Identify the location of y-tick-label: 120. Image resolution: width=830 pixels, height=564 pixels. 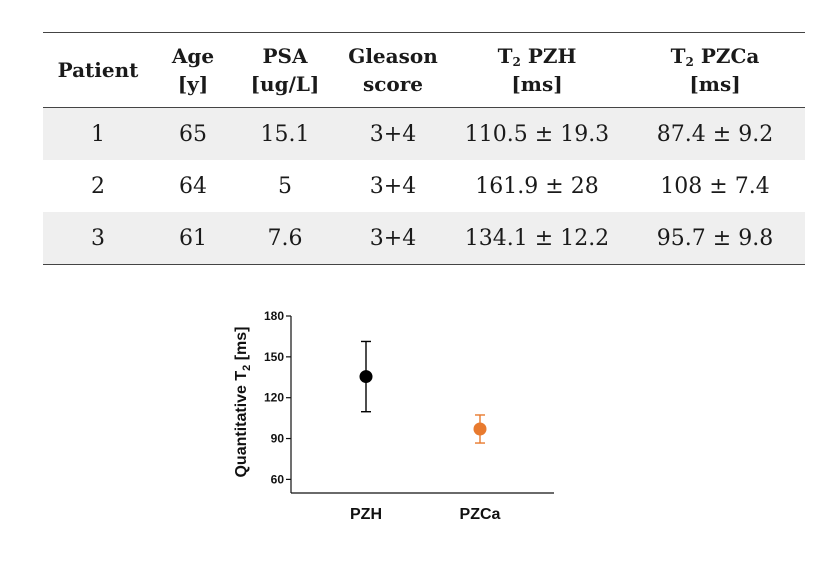
(274, 398).